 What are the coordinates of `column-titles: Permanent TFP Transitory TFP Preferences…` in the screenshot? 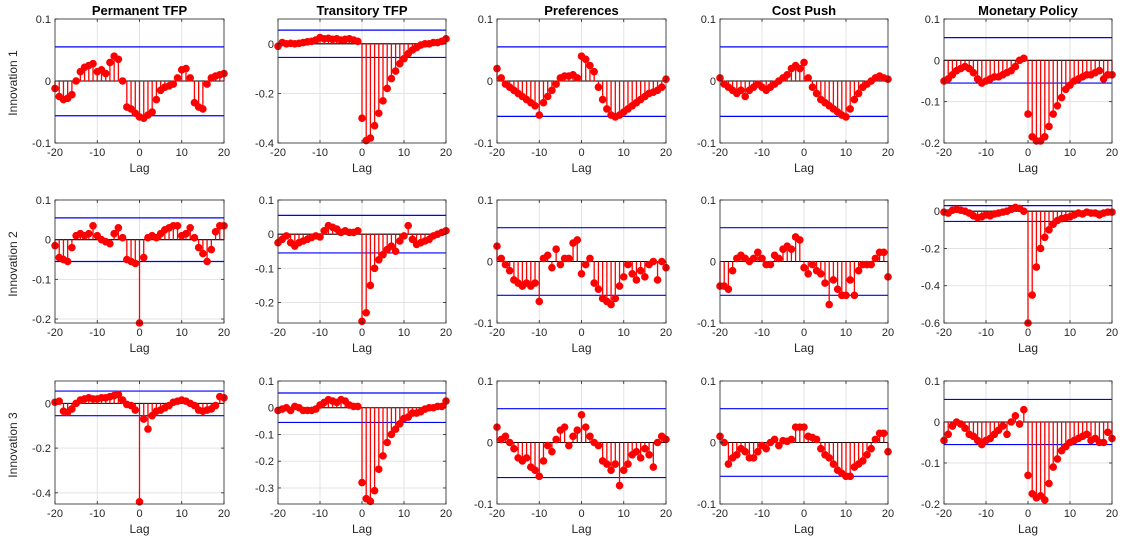 It's located at (585, 10).